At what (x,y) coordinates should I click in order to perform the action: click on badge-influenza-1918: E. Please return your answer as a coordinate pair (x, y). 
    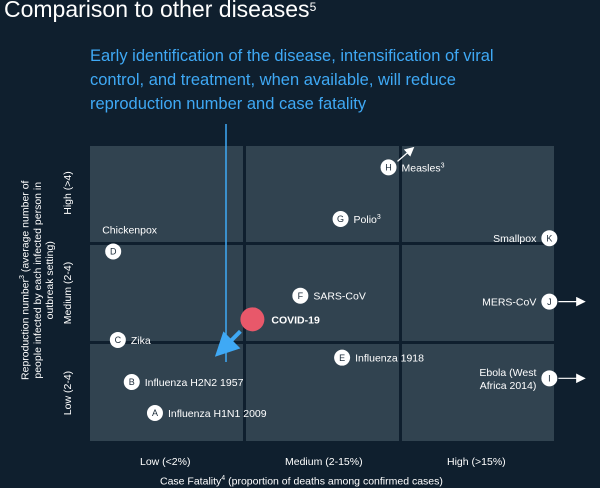
    Looking at the image, I should click on (342, 358).